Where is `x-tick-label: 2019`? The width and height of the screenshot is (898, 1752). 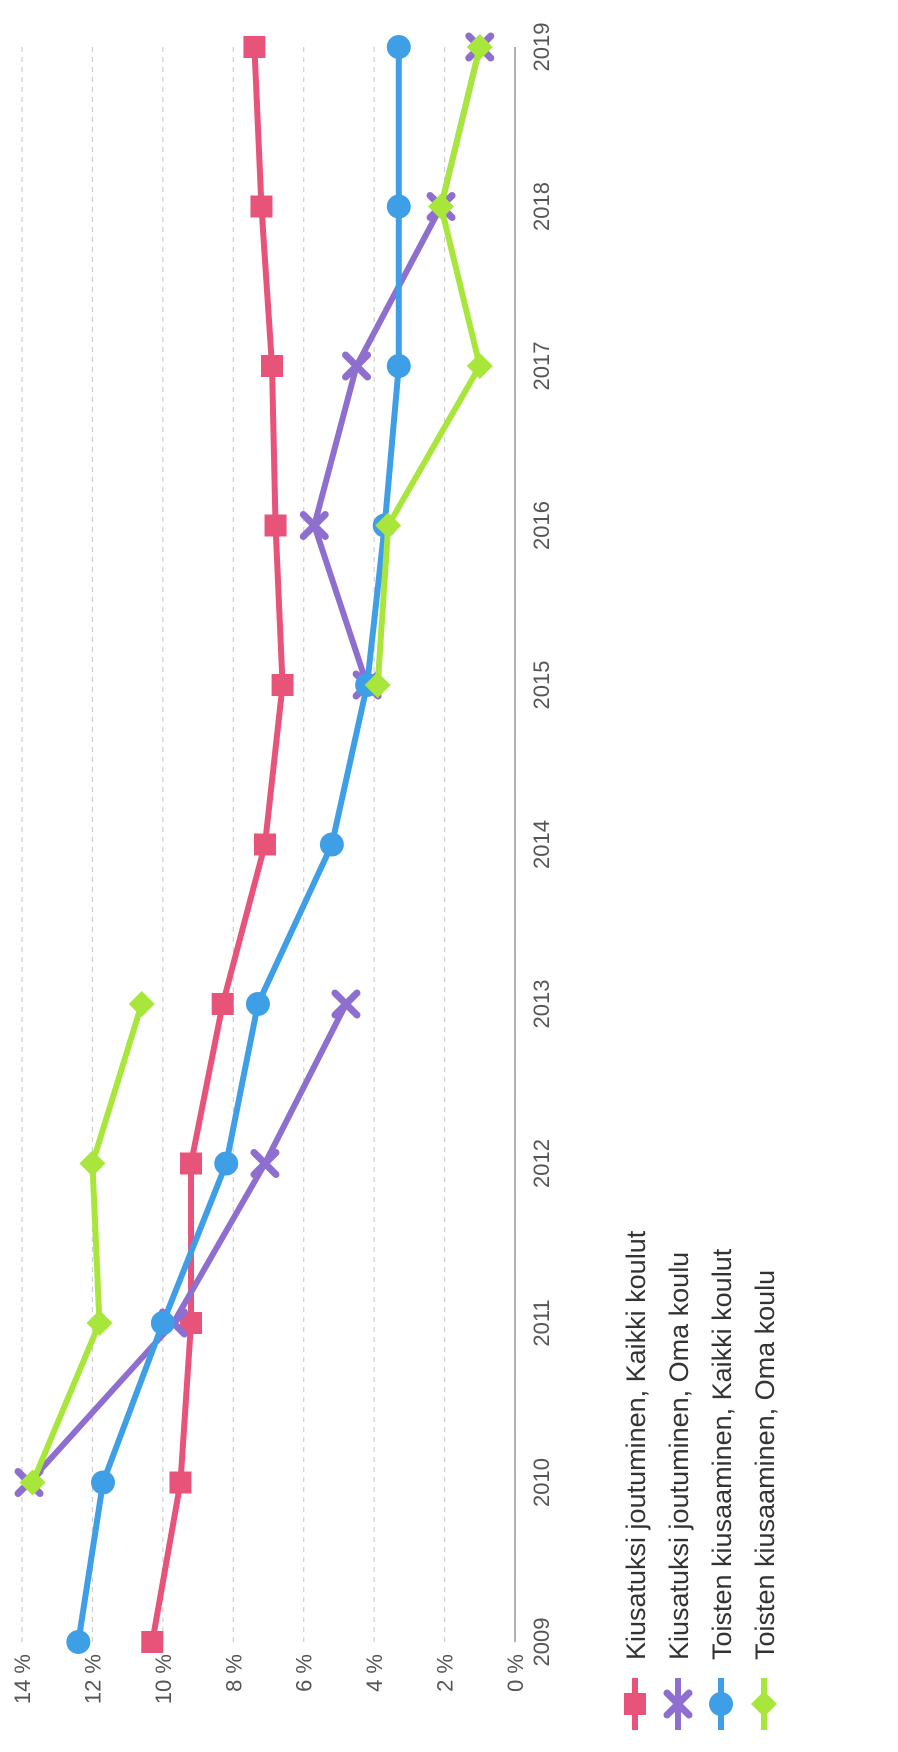
x-tick-label: 2019 is located at coordinates (541, 47).